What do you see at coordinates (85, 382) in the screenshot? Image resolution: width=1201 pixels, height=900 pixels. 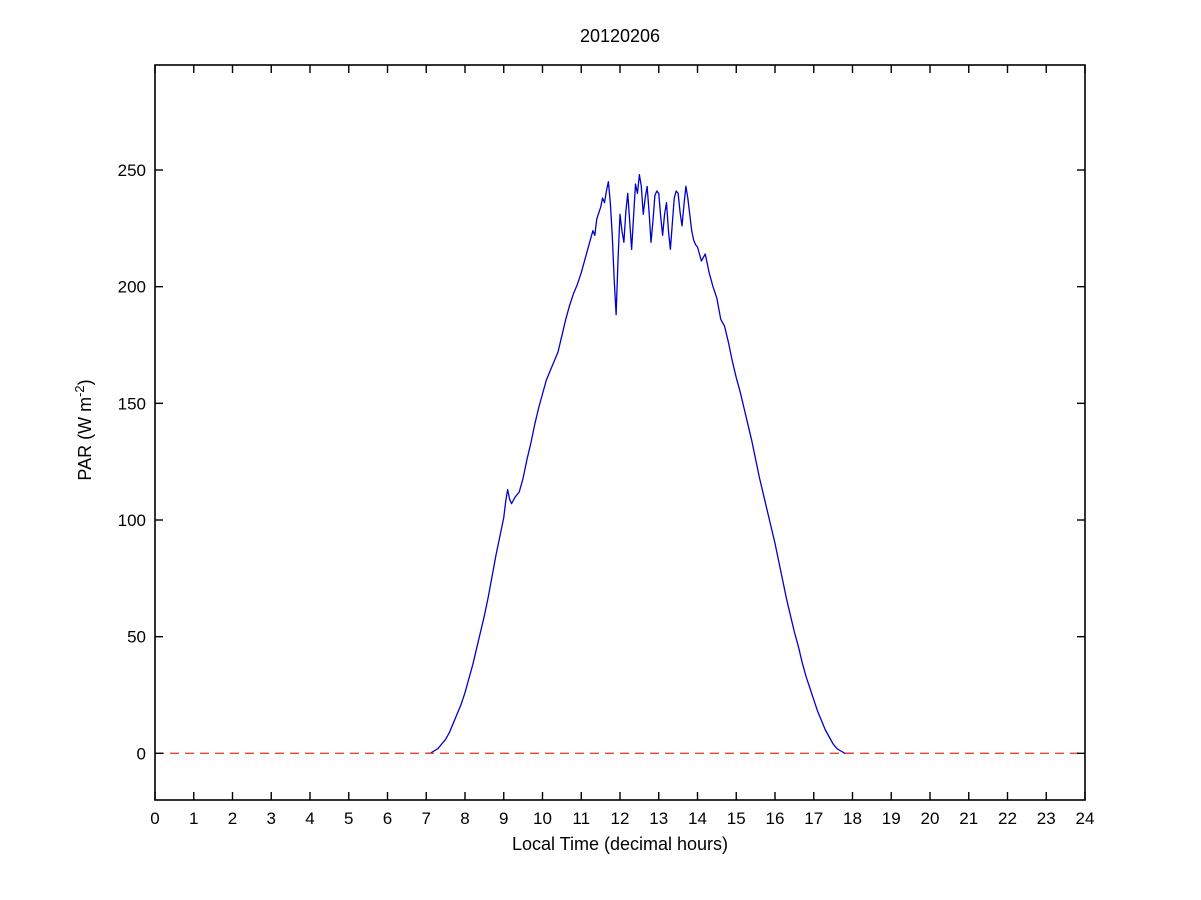 I see `y-axis-label-close: )` at bounding box center [85, 382].